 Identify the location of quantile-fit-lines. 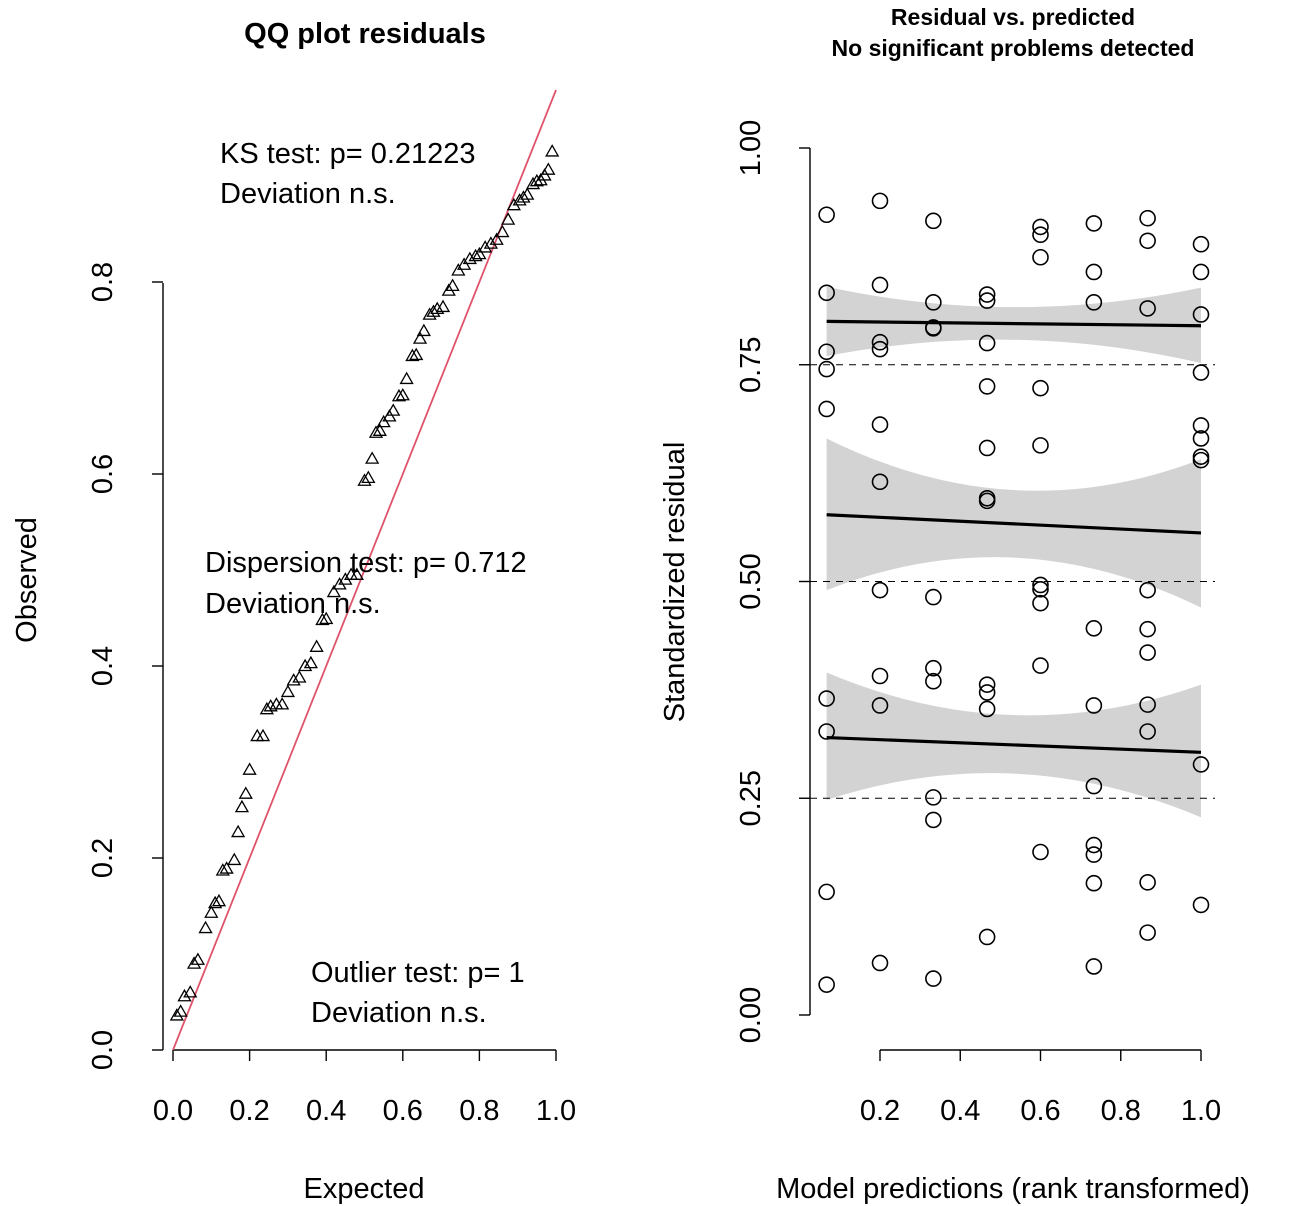
(1014, 536).